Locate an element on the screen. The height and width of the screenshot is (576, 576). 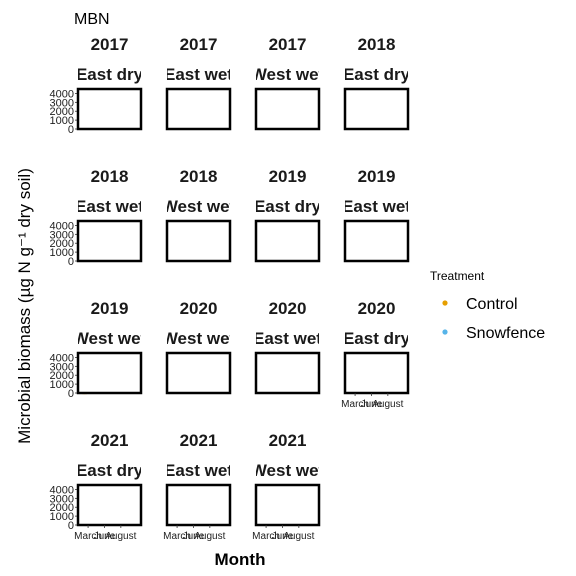
legend: Treatment Control Snowfence is located at coordinates (487, 305).